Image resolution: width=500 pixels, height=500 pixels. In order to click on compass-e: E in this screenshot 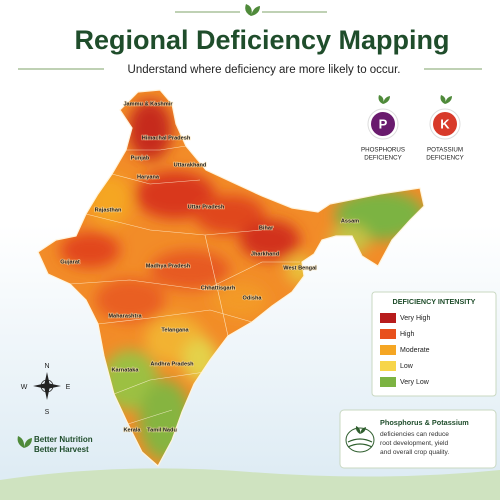, I will do `click(68, 387)`.